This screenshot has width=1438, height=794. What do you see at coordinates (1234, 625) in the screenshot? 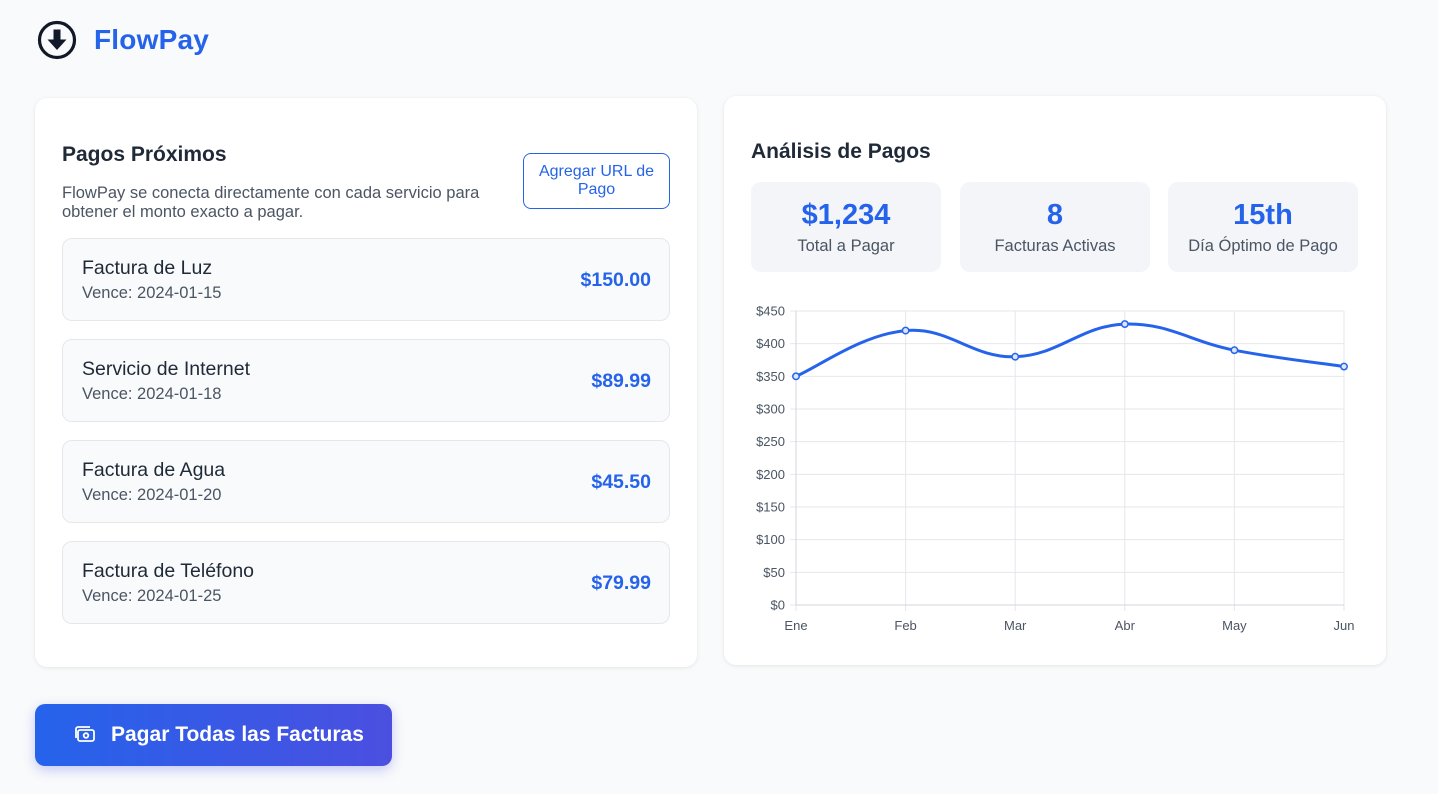
I see `x-tick-label: May` at bounding box center [1234, 625].